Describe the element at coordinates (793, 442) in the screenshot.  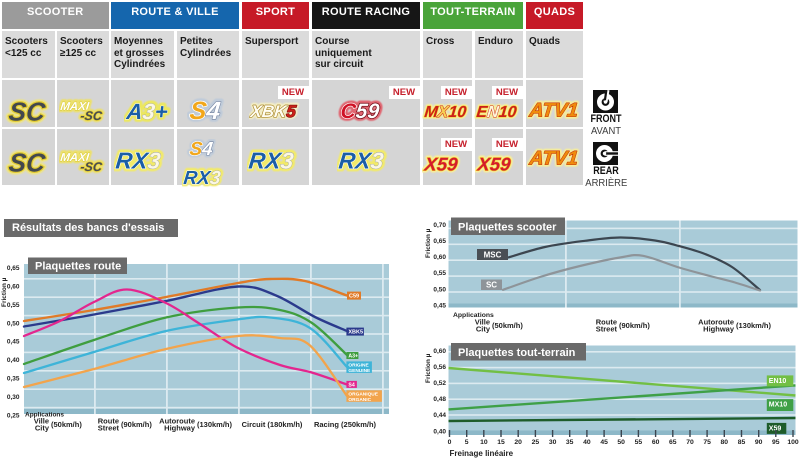
I see `svg-text: 100` at that location.